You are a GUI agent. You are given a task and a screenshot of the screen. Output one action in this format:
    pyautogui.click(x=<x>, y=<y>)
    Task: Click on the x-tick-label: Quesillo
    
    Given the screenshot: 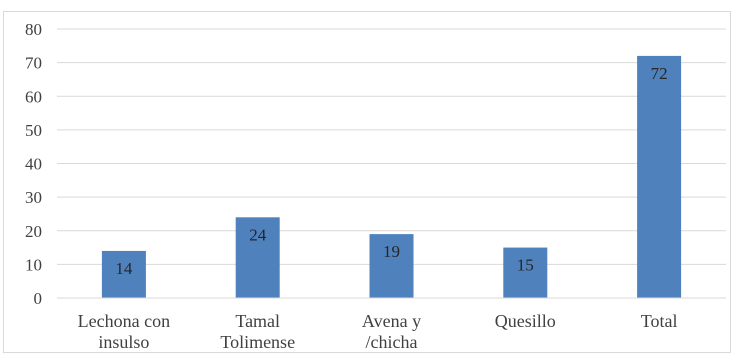 What is the action you would take?
    pyautogui.click(x=525, y=321)
    